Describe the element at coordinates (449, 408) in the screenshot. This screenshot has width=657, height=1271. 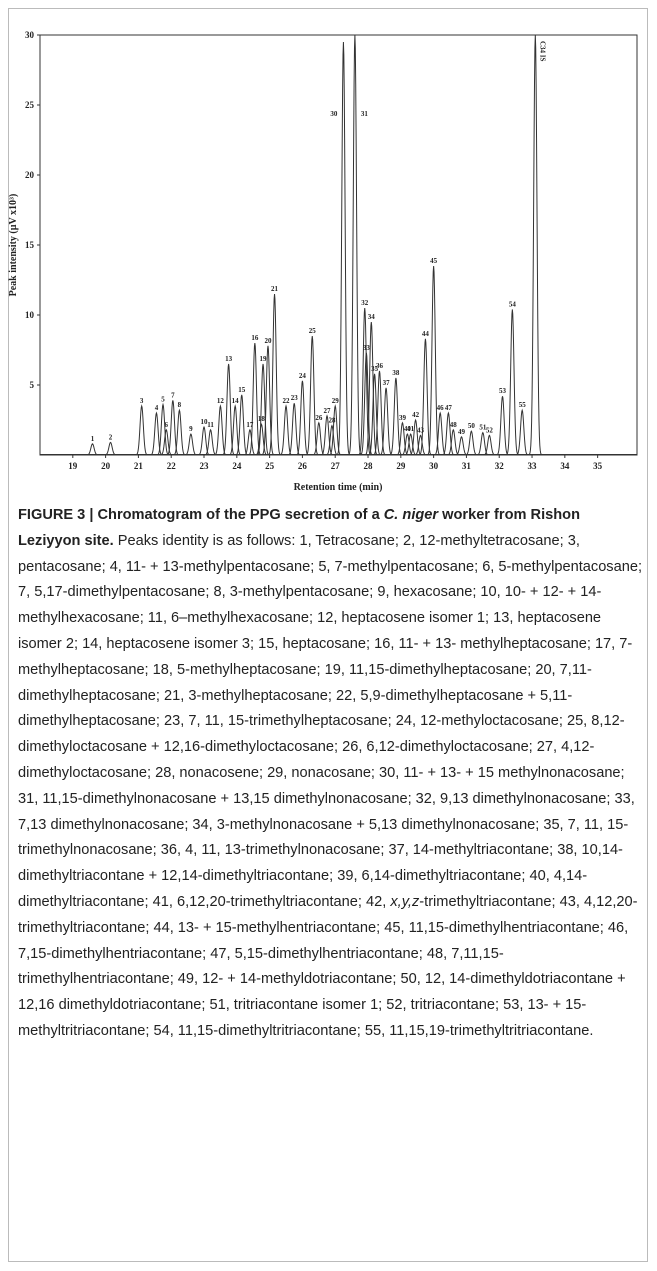
I see `peak-label: 47` at that location.